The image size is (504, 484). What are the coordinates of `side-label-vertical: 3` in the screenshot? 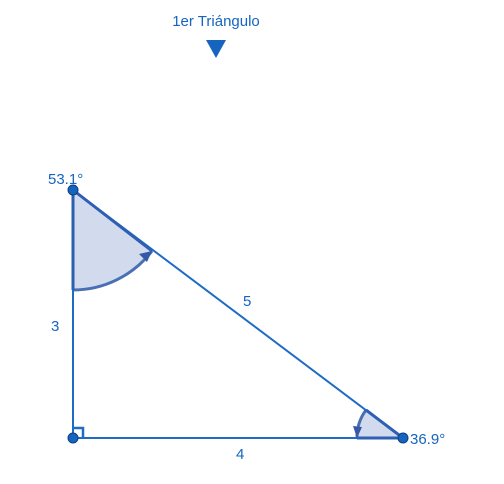 It's located at (55, 326).